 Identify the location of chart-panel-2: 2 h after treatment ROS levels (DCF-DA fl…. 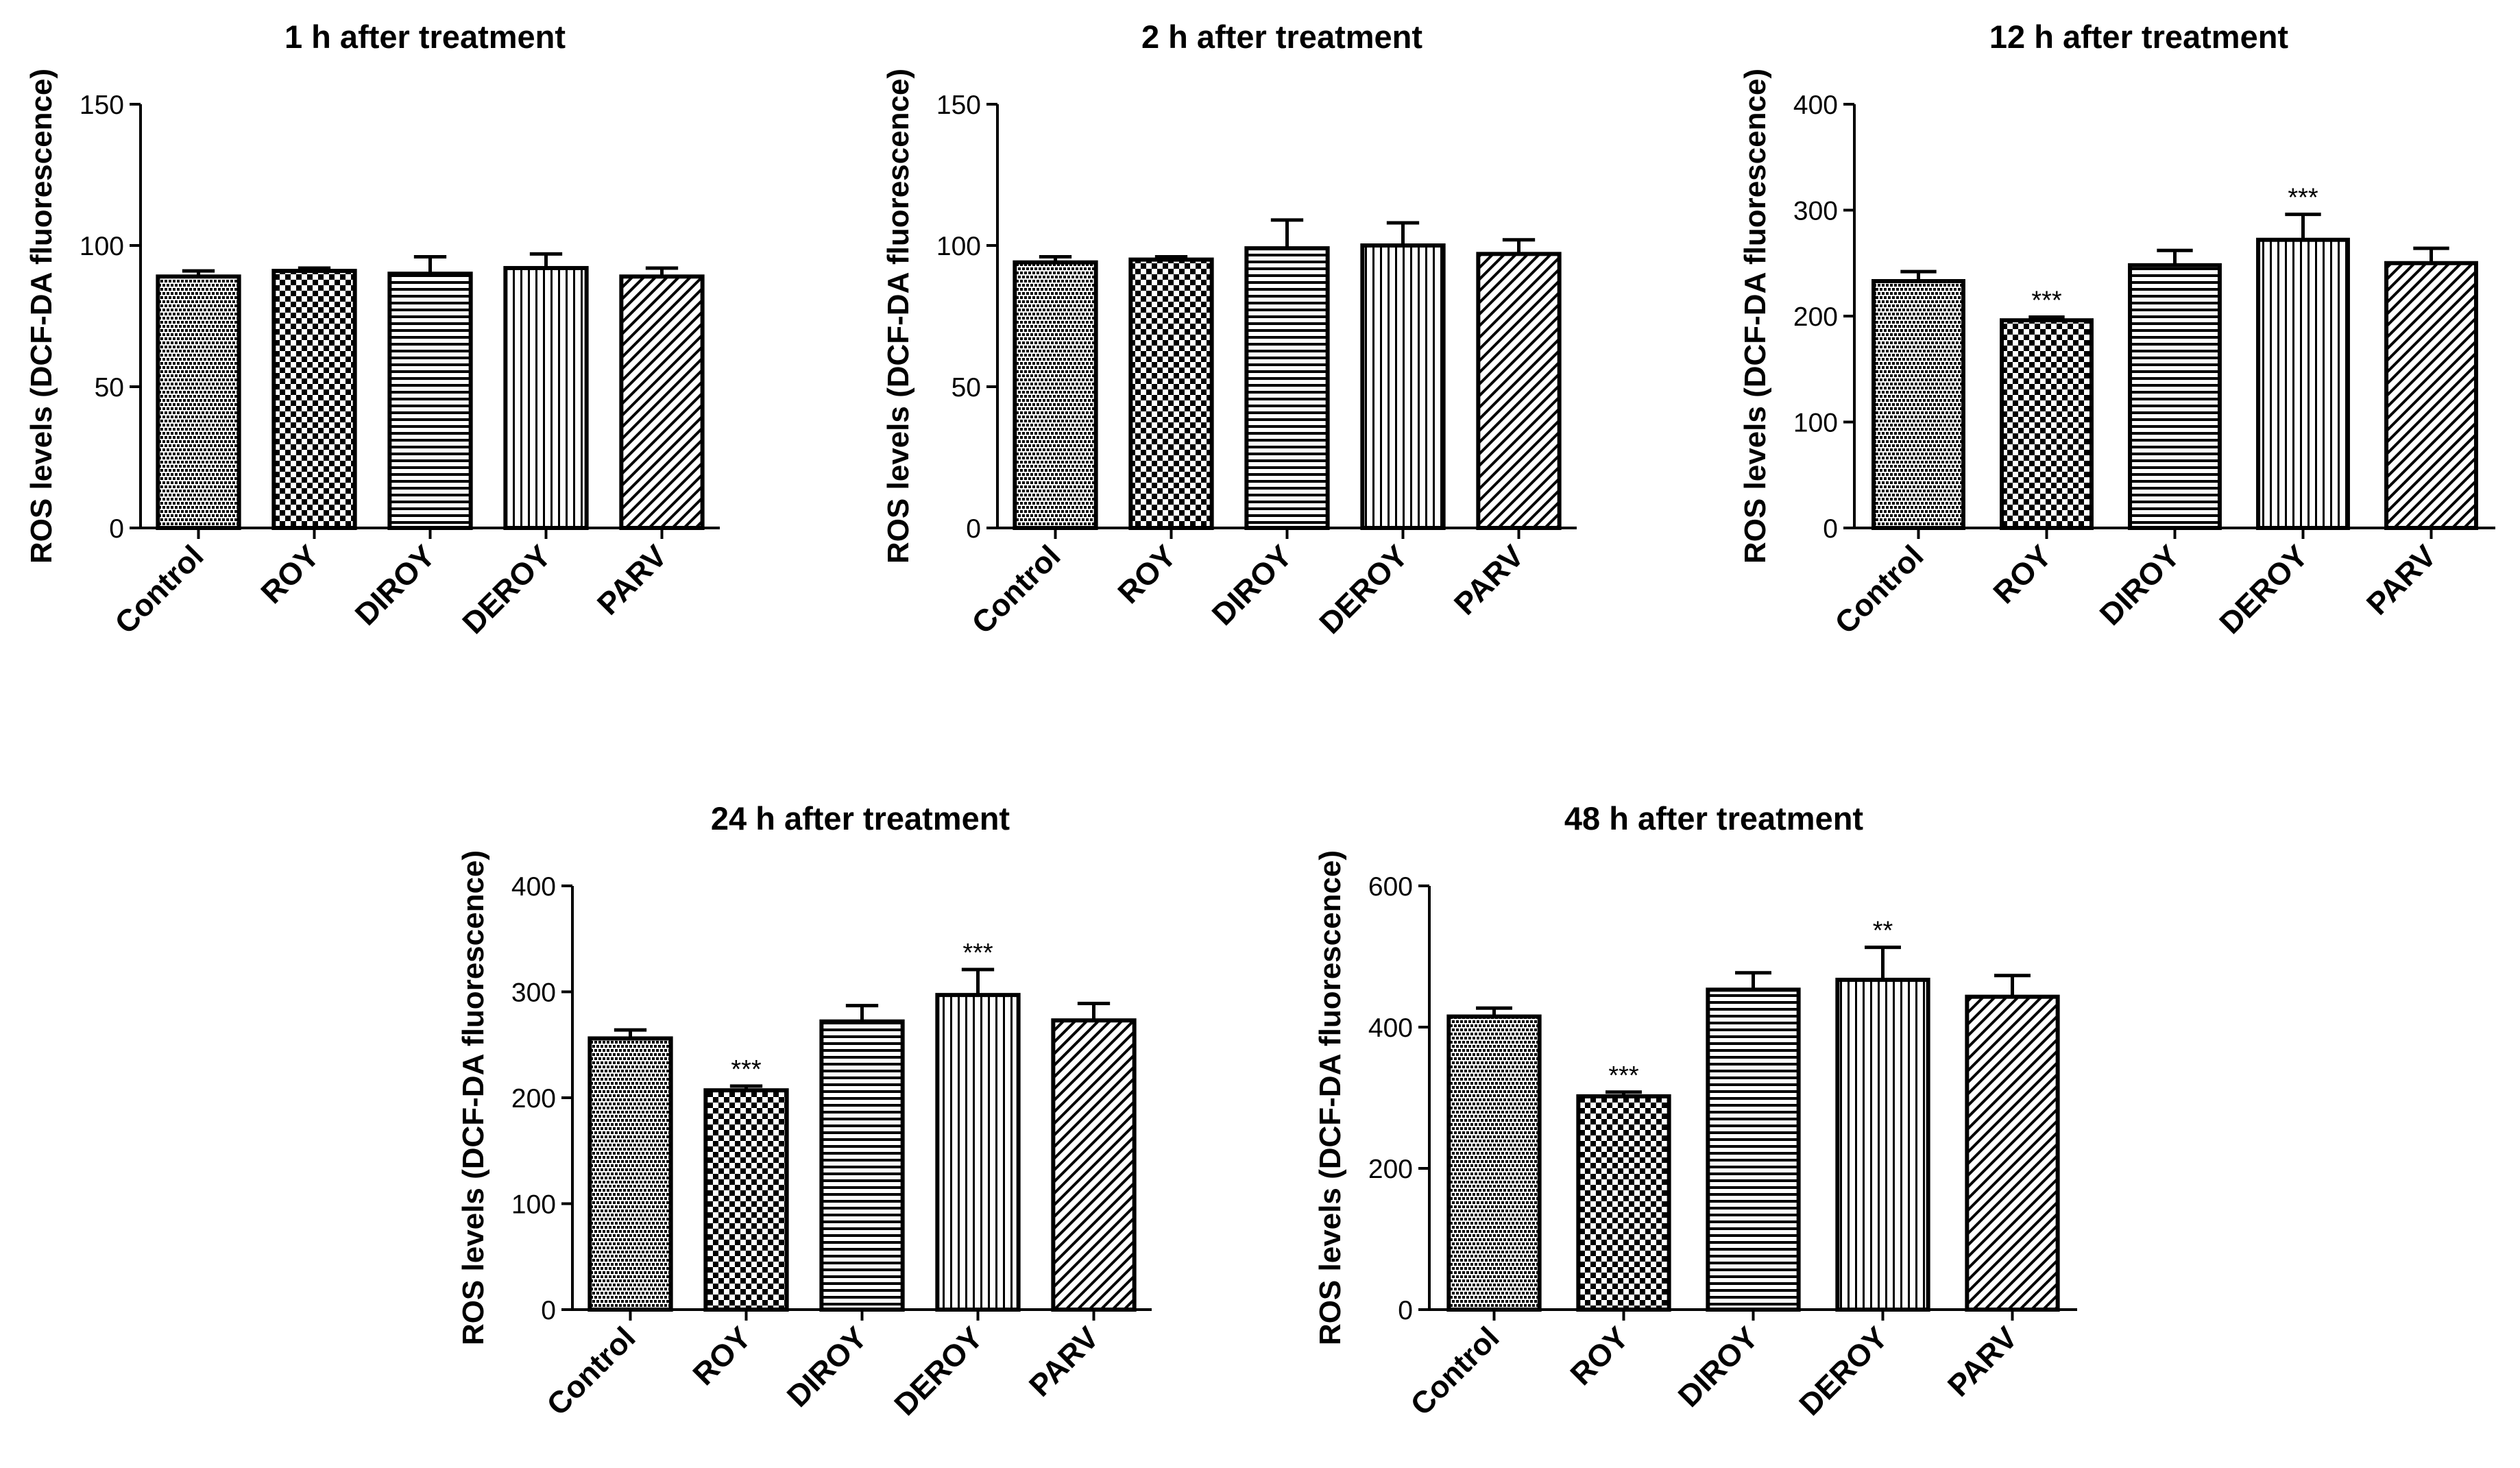
(1229, 329).